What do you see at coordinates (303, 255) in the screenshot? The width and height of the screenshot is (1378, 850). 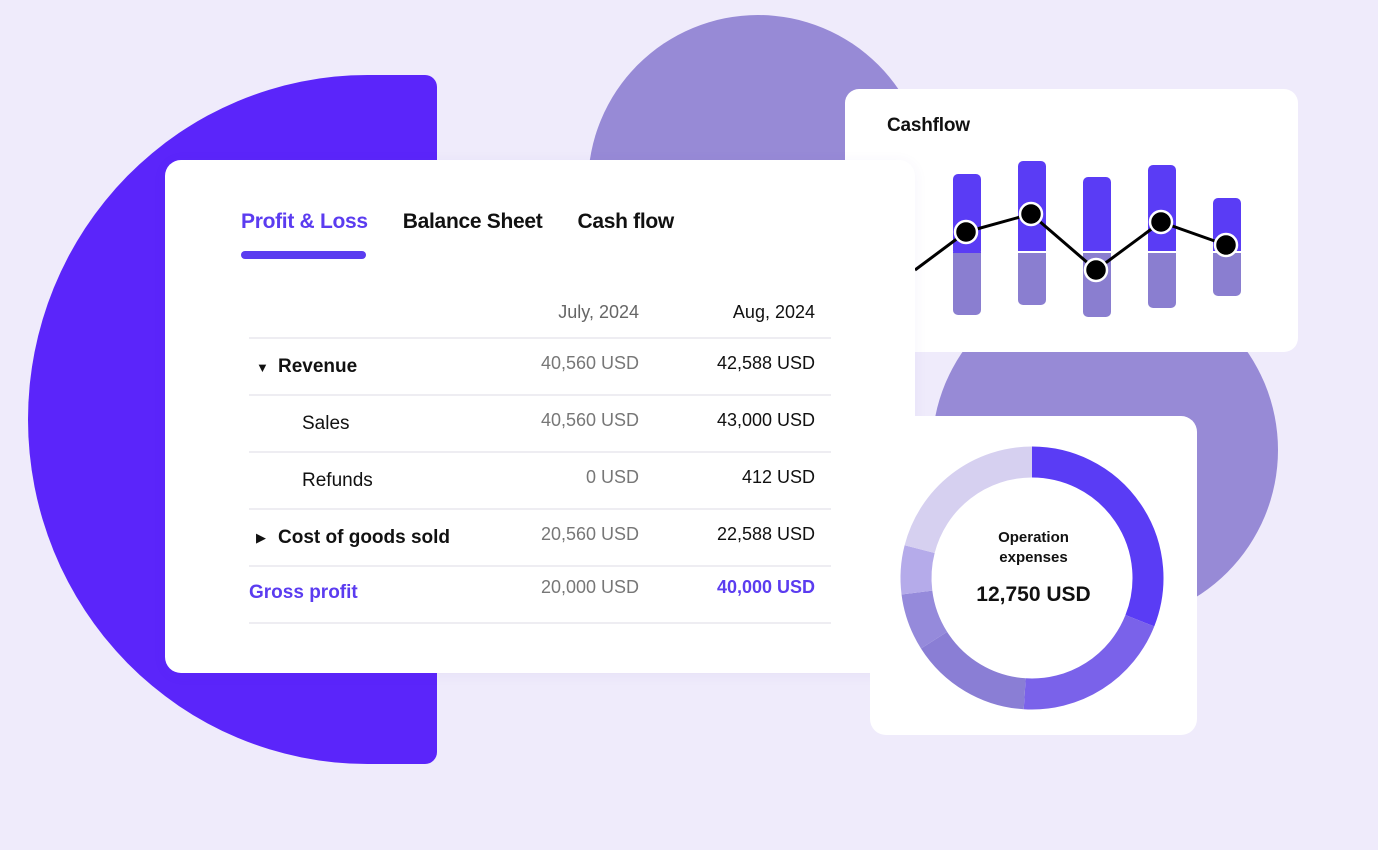 I see `active-tab-indicator` at bounding box center [303, 255].